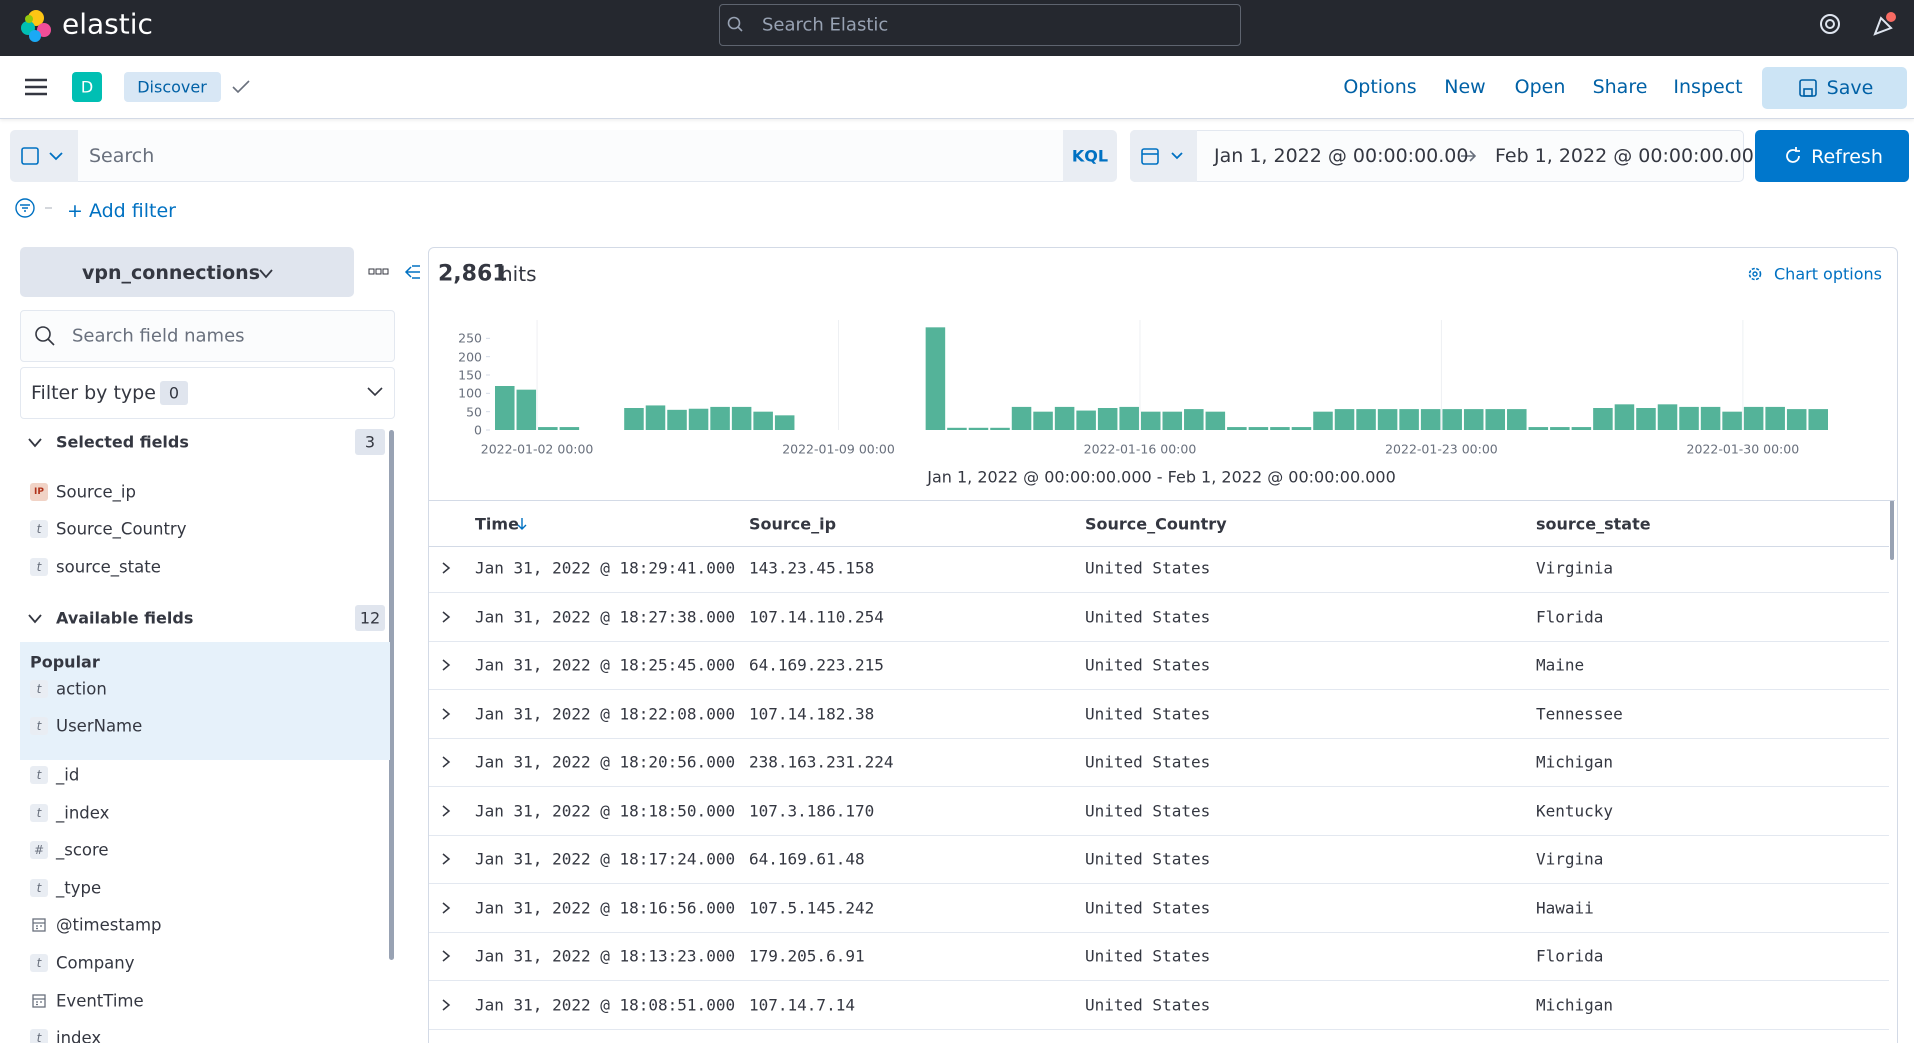 Image resolution: width=1914 pixels, height=1043 pixels. Describe the element at coordinates (81, 689) in the screenshot. I see `field-name: action` at that location.